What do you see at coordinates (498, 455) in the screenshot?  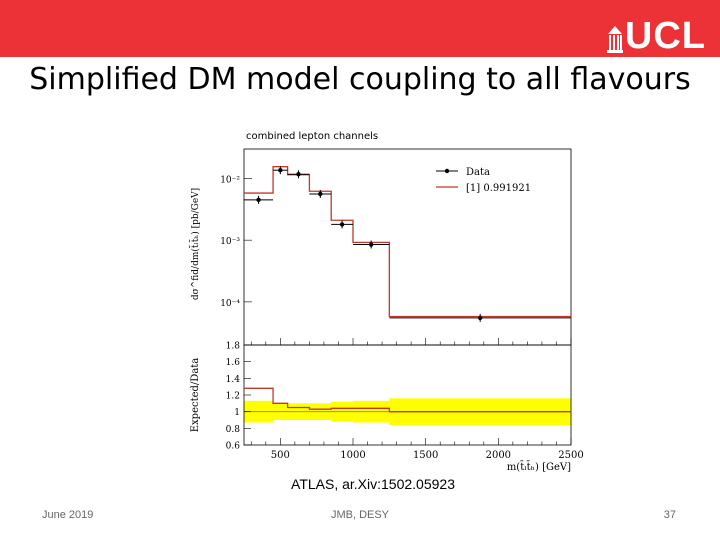 I see `x-tick-label: 2000` at bounding box center [498, 455].